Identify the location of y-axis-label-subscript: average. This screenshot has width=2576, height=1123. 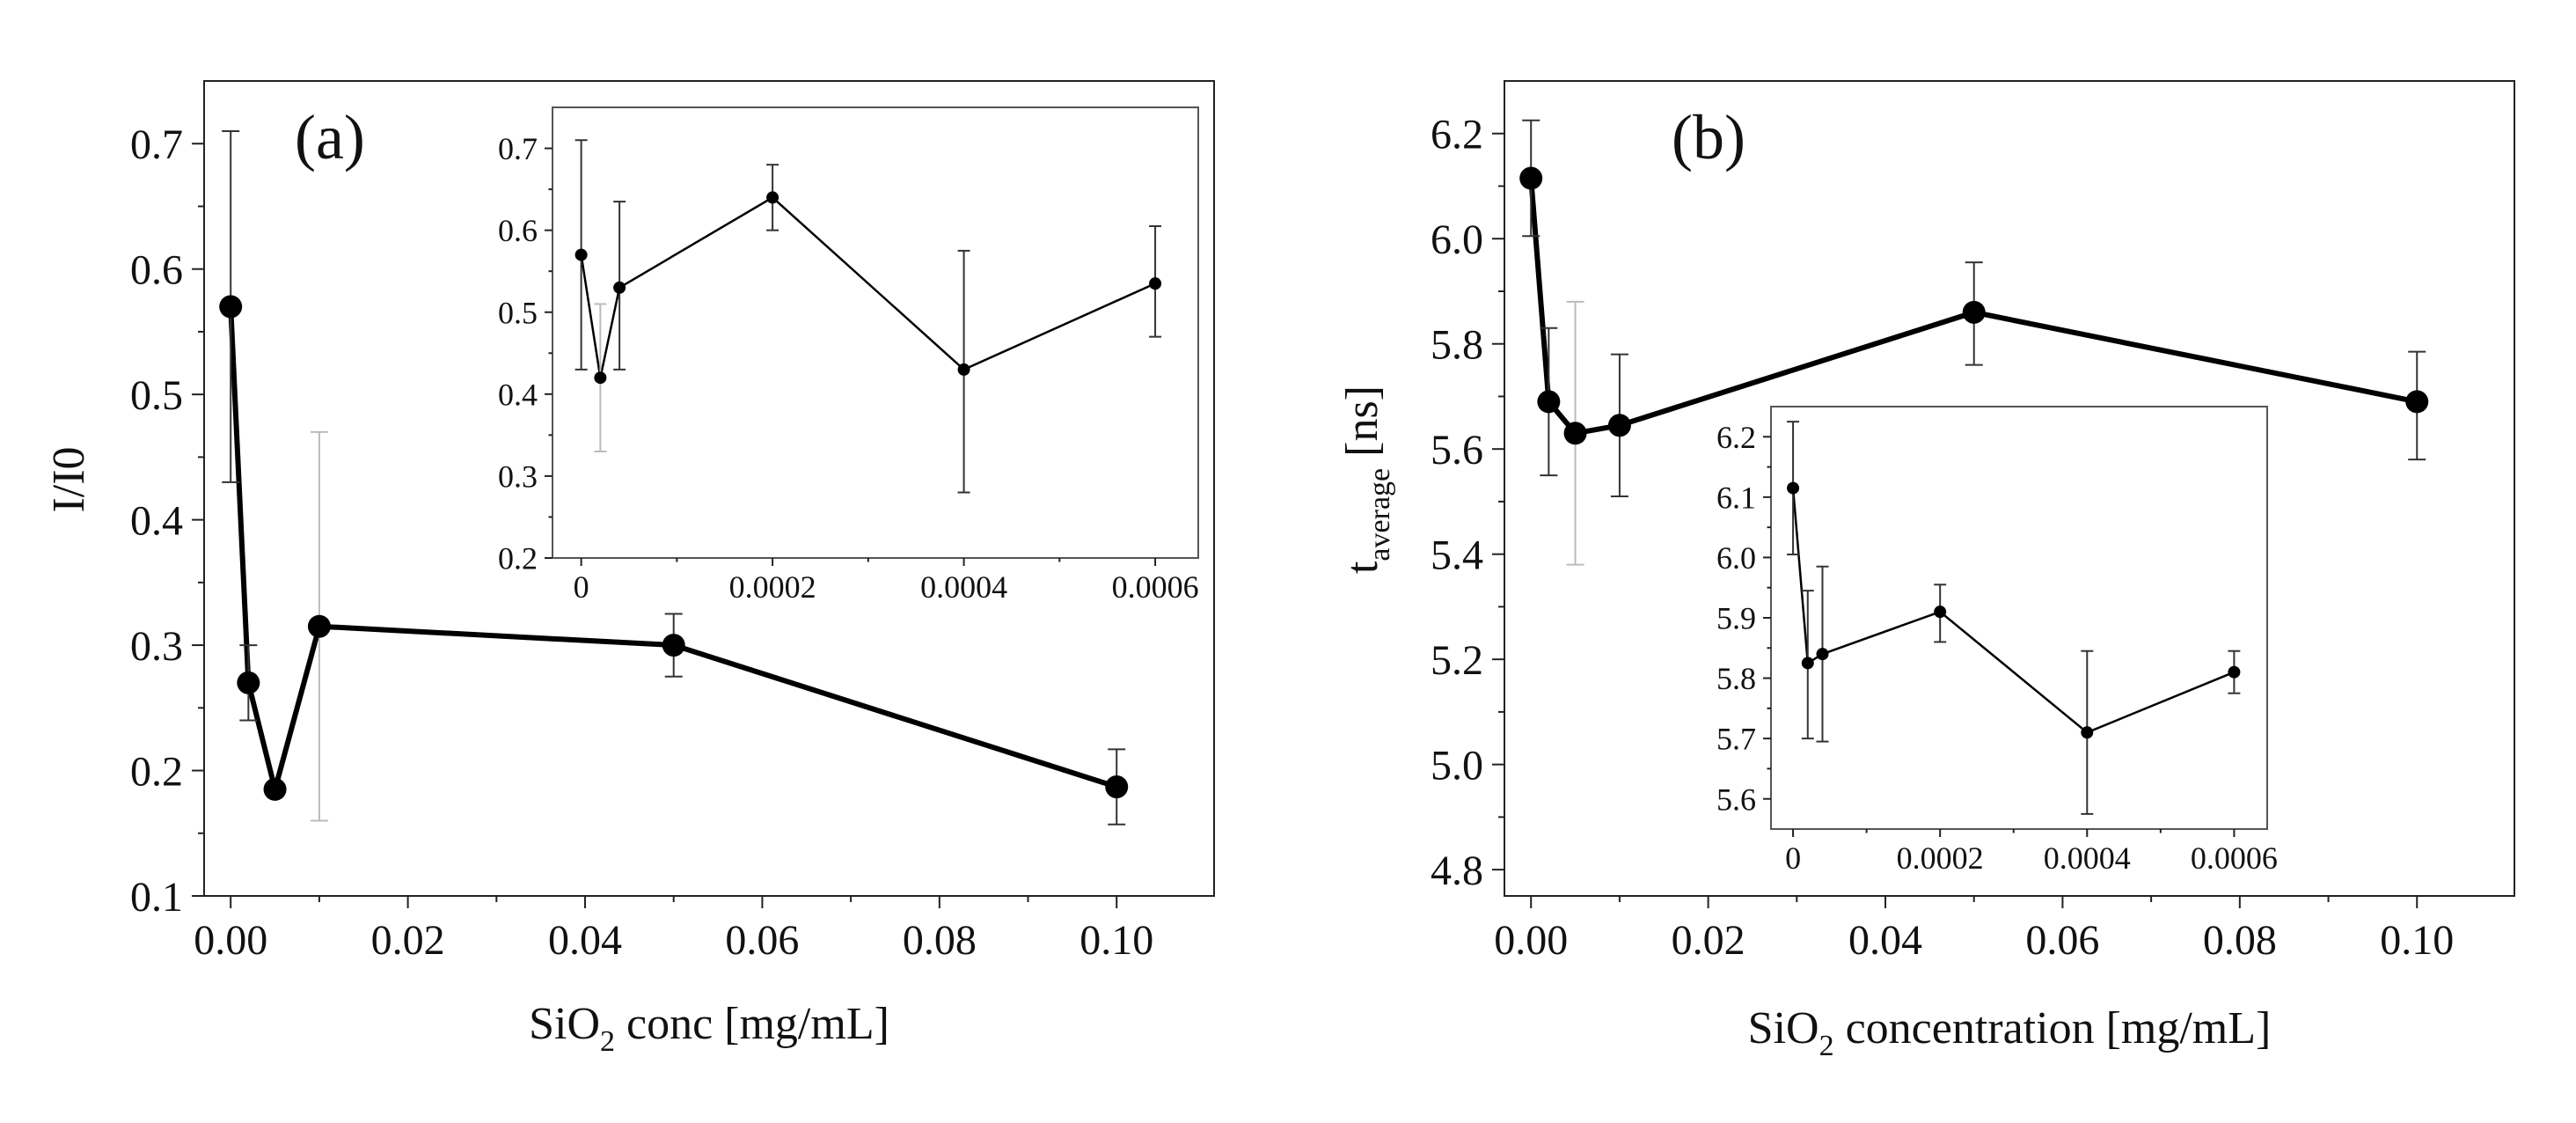
(1380, 515).